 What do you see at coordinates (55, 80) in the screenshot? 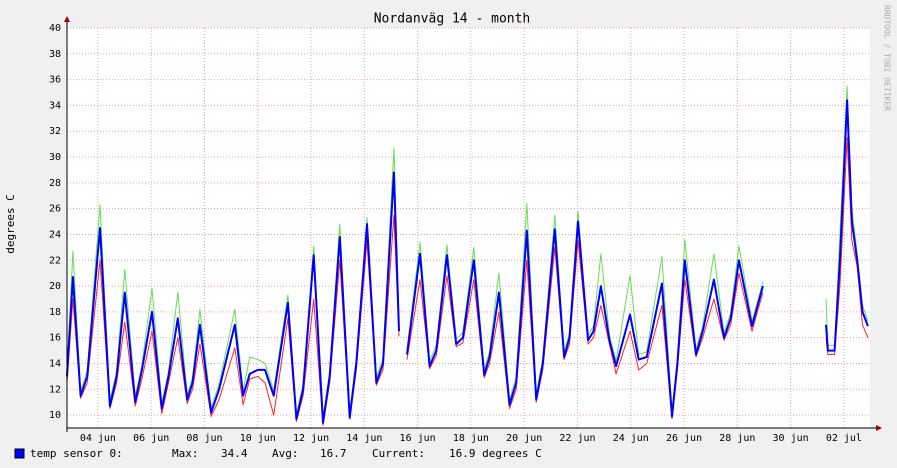
I see `y-tick-label: 36` at bounding box center [55, 80].